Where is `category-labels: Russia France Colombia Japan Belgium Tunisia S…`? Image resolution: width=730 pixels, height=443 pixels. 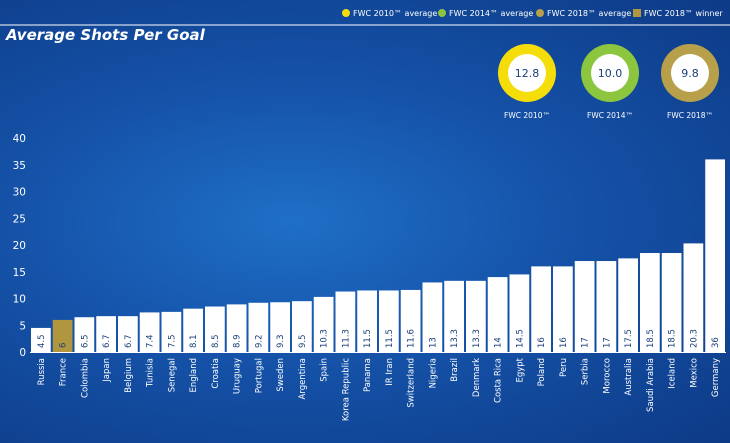 category-labels: Russia France Colombia Japan Belgium Tunisia S… is located at coordinates (379, 389).